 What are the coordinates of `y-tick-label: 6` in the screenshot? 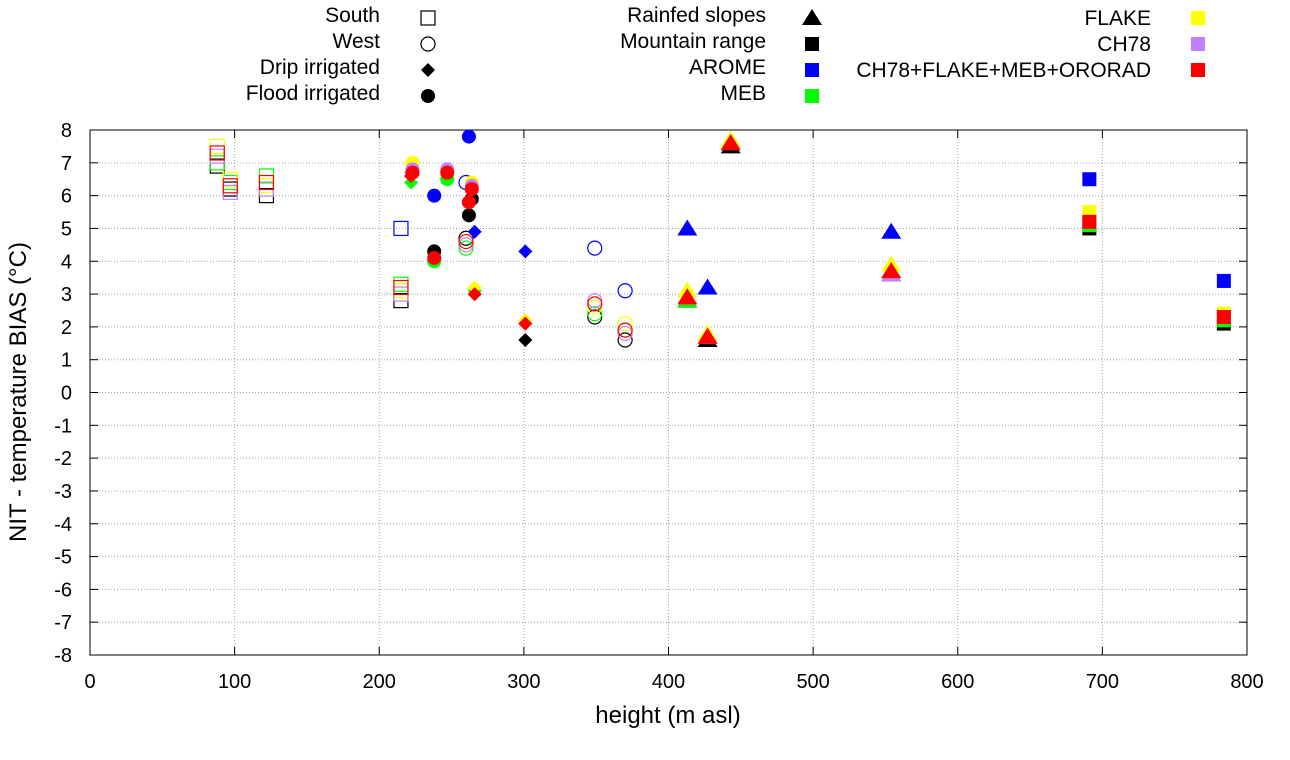 It's located at (66, 197).